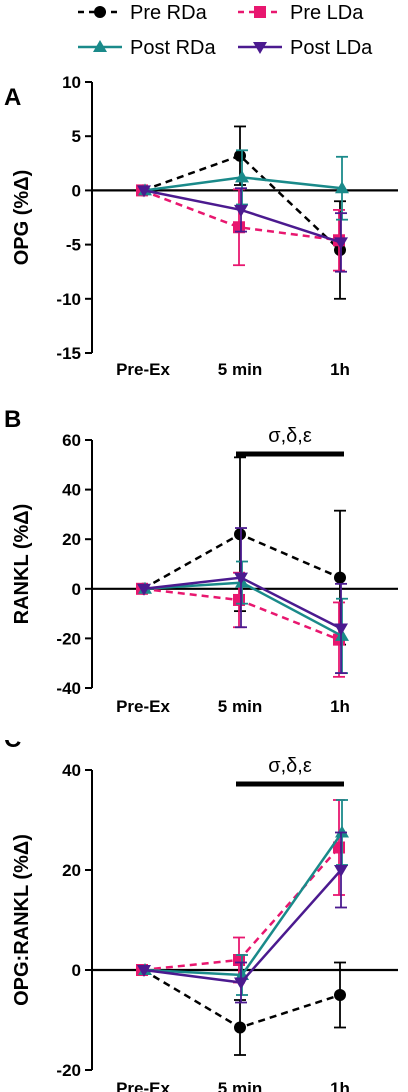 The height and width of the screenshot is (1092, 408). I want to click on y-axis-label: RANKL (%Δ), so click(22, 564).